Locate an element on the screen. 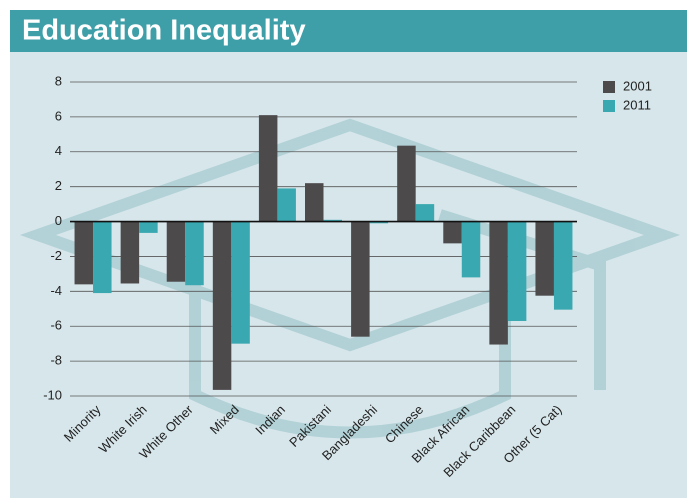  y-tick-label: 4 is located at coordinates (58, 150).